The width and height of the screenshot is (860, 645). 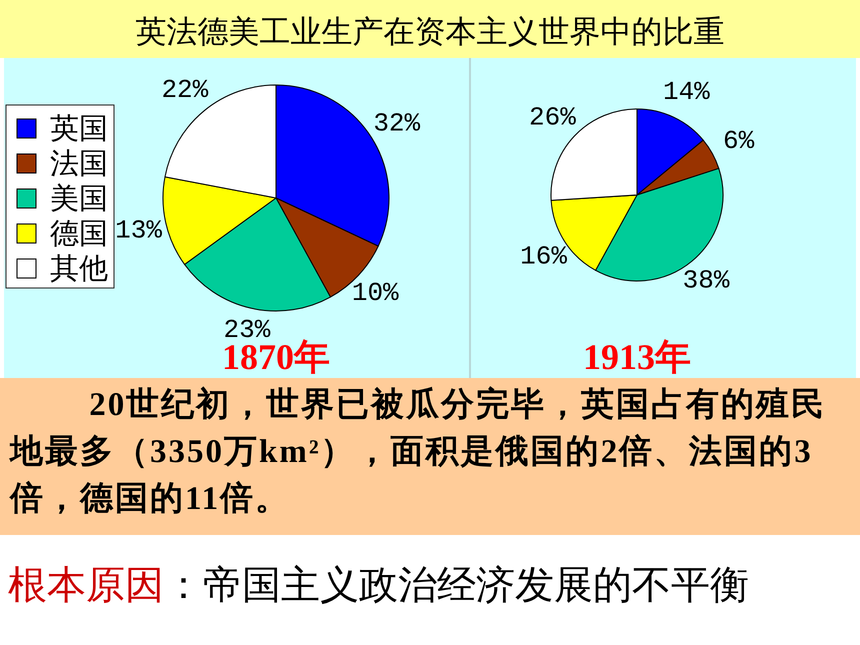 What do you see at coordinates (430, 31) in the screenshot?
I see `chart-title: 英法德美工业生产在资本主义世界中的比重` at bounding box center [430, 31].